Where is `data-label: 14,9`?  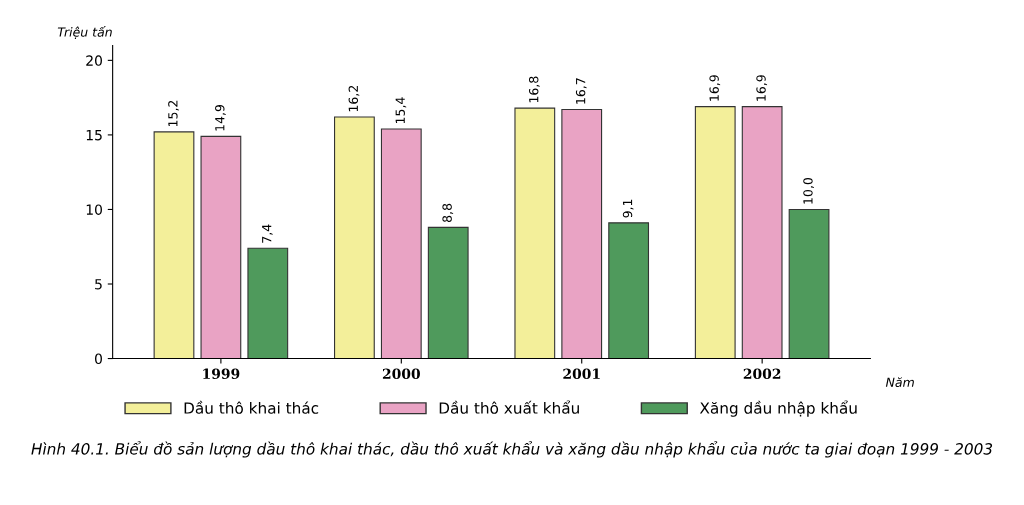 data-label: 14,9 is located at coordinates (220, 117).